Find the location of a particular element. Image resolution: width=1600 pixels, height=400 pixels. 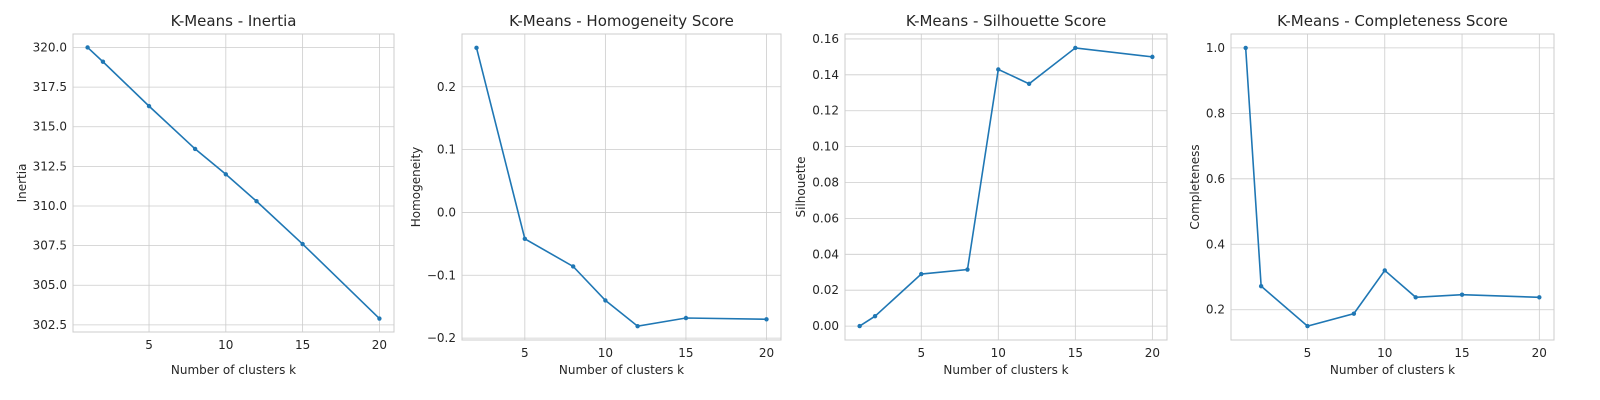

y-axis-label: Homogeneity is located at coordinates (416, 187).